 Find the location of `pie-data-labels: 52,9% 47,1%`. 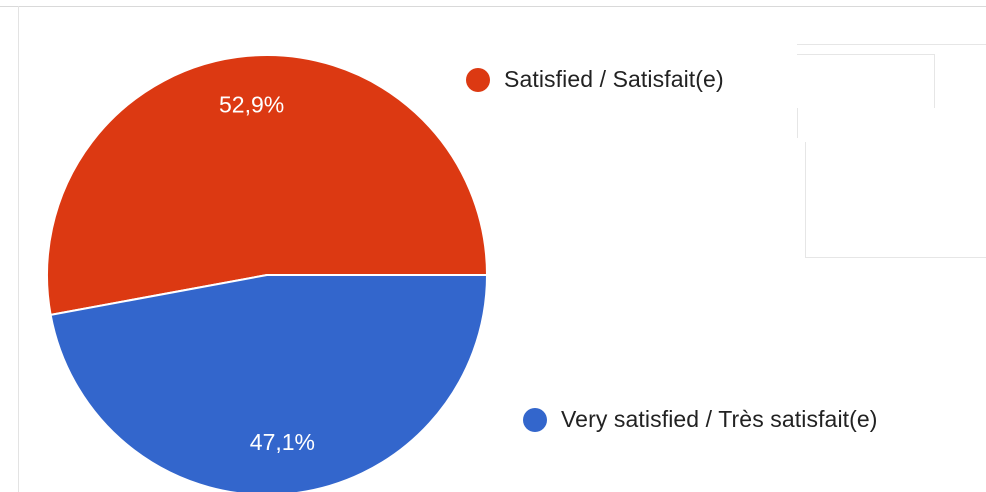

pie-data-labels: 52,9% 47,1% is located at coordinates (267, 272).